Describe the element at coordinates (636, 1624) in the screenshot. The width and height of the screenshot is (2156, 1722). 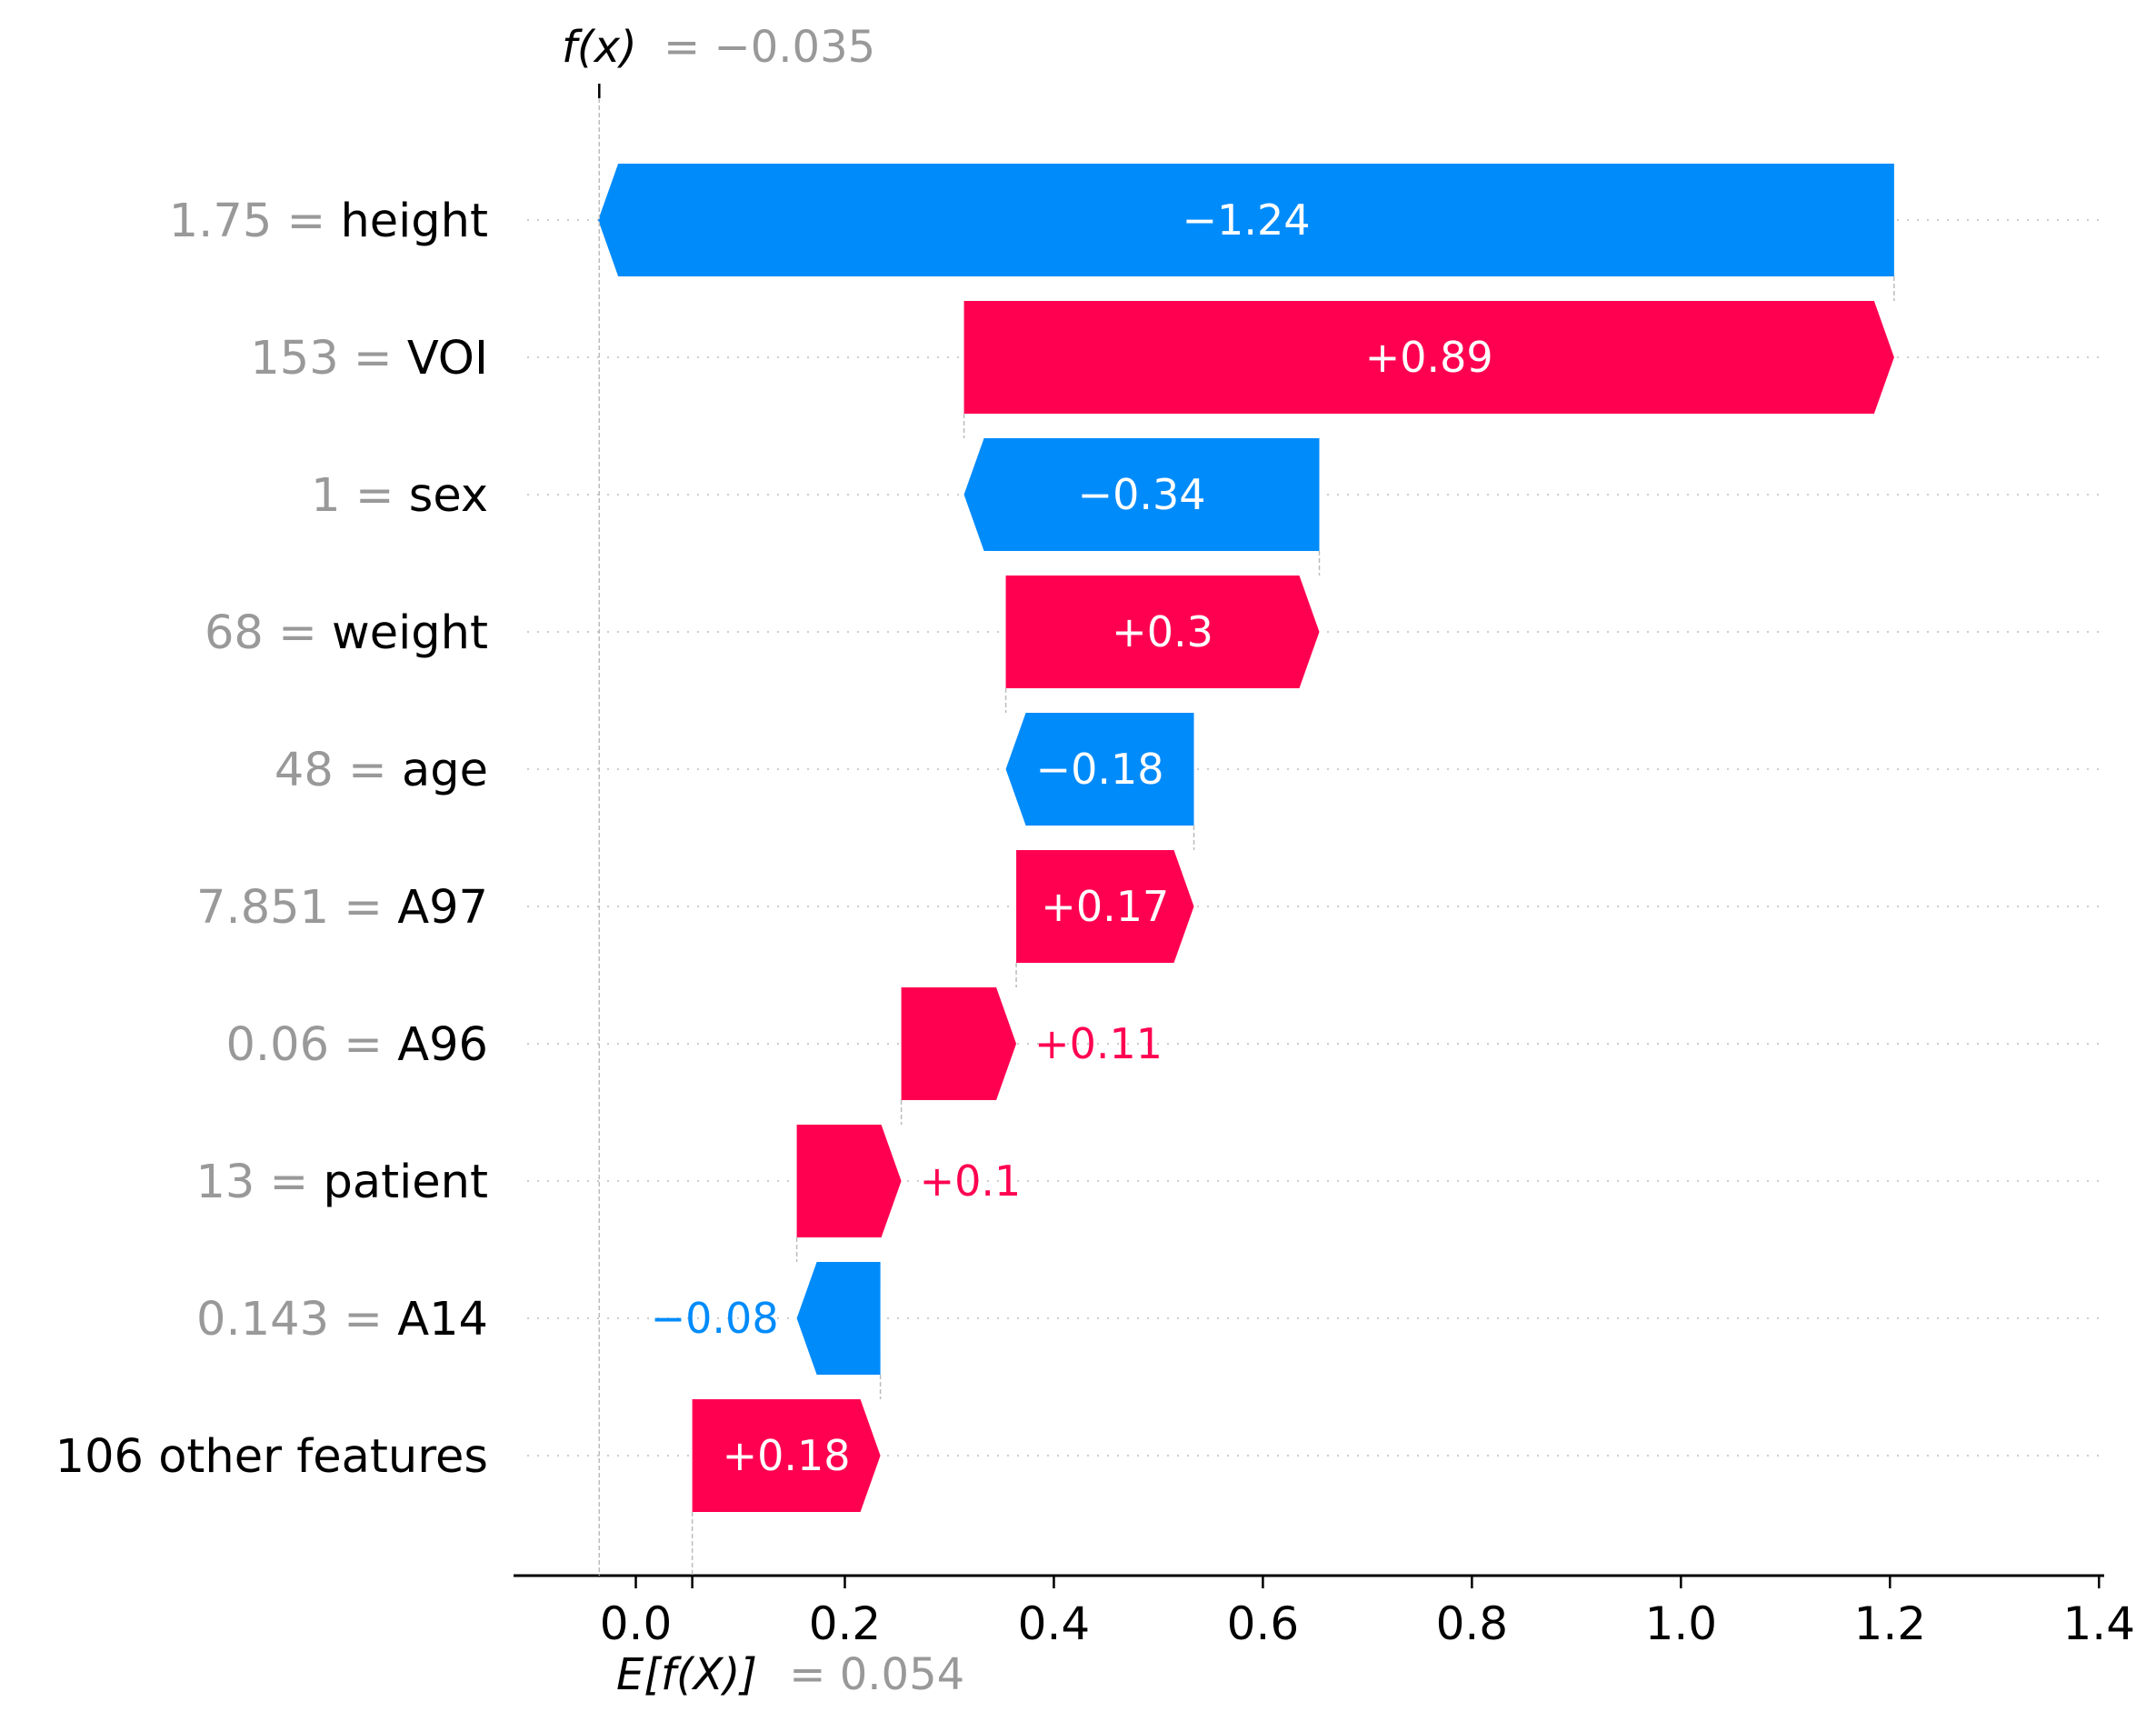
I see `x-tick-label: 0.0` at that location.